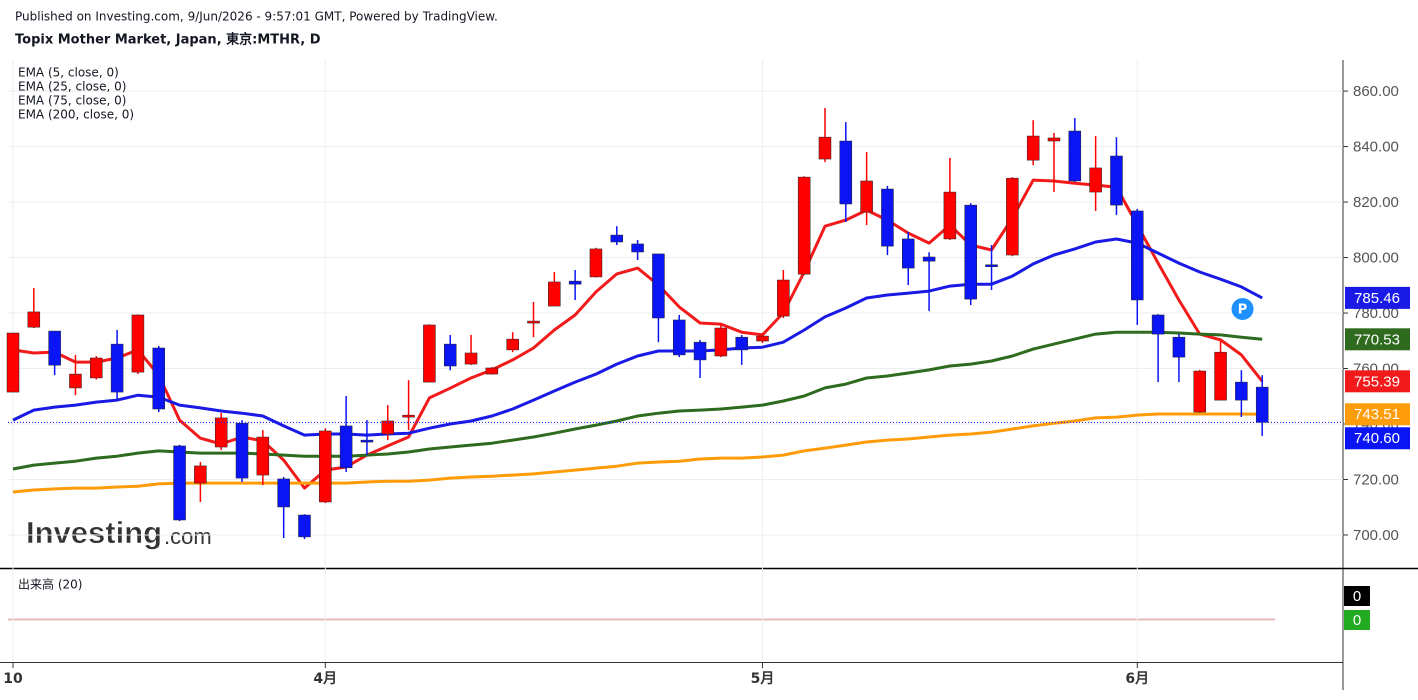  Describe the element at coordinates (72, 101) in the screenshot. I see `legend-entry: EMA (75, close, 0)` at that location.